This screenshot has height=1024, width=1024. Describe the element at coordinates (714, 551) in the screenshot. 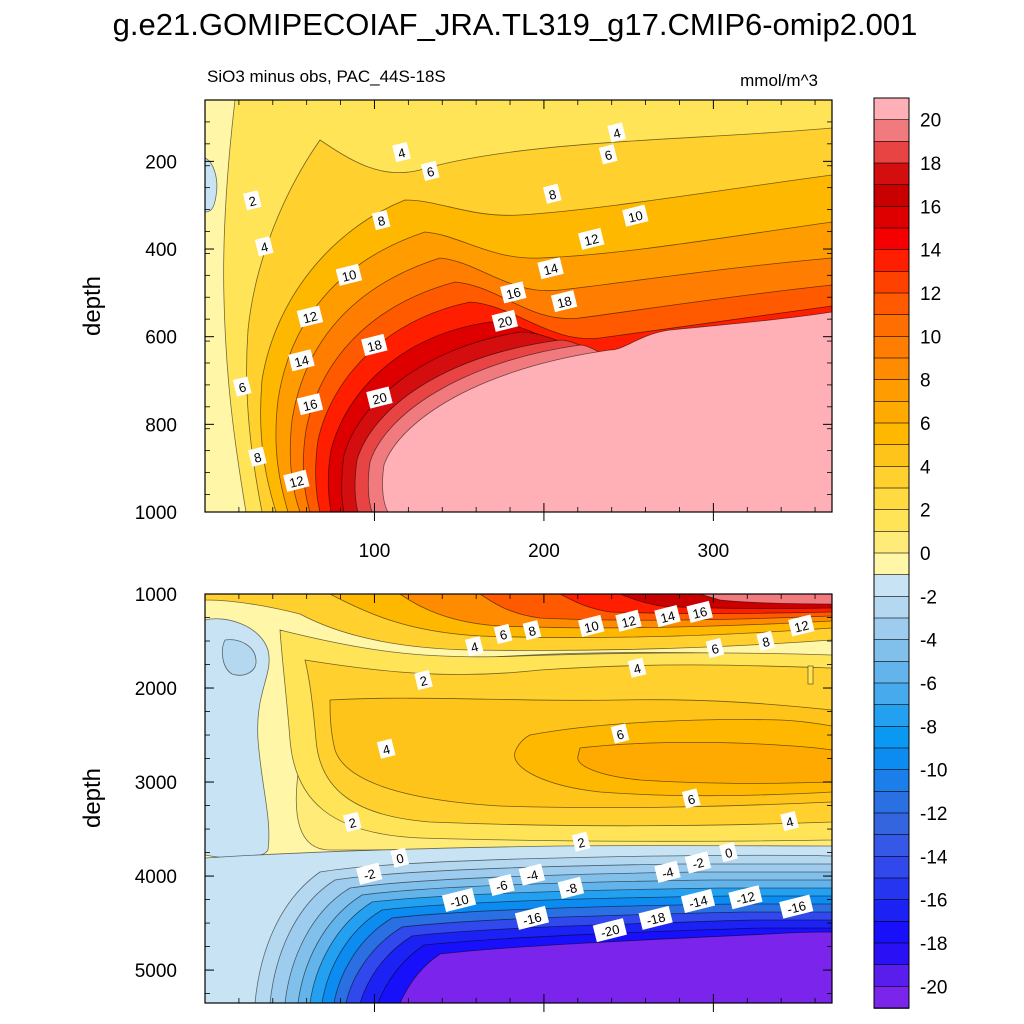

I see `upper-x-tick-label: 300` at that location.